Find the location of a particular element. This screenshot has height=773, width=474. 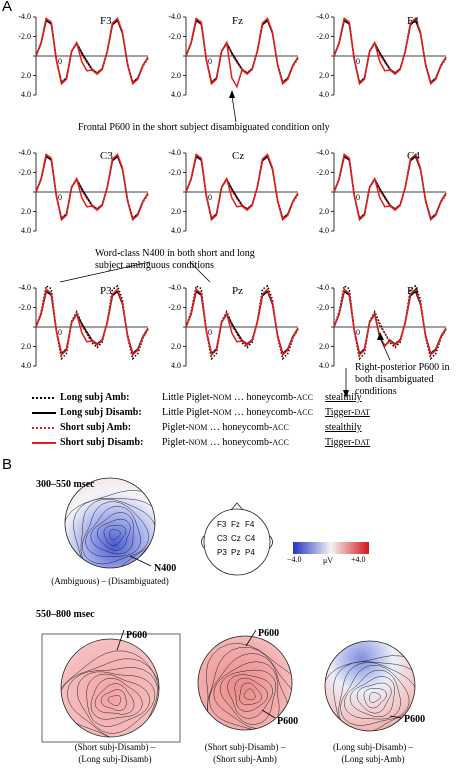

legend-label: Long subj Amb: is located at coordinates (95, 397).